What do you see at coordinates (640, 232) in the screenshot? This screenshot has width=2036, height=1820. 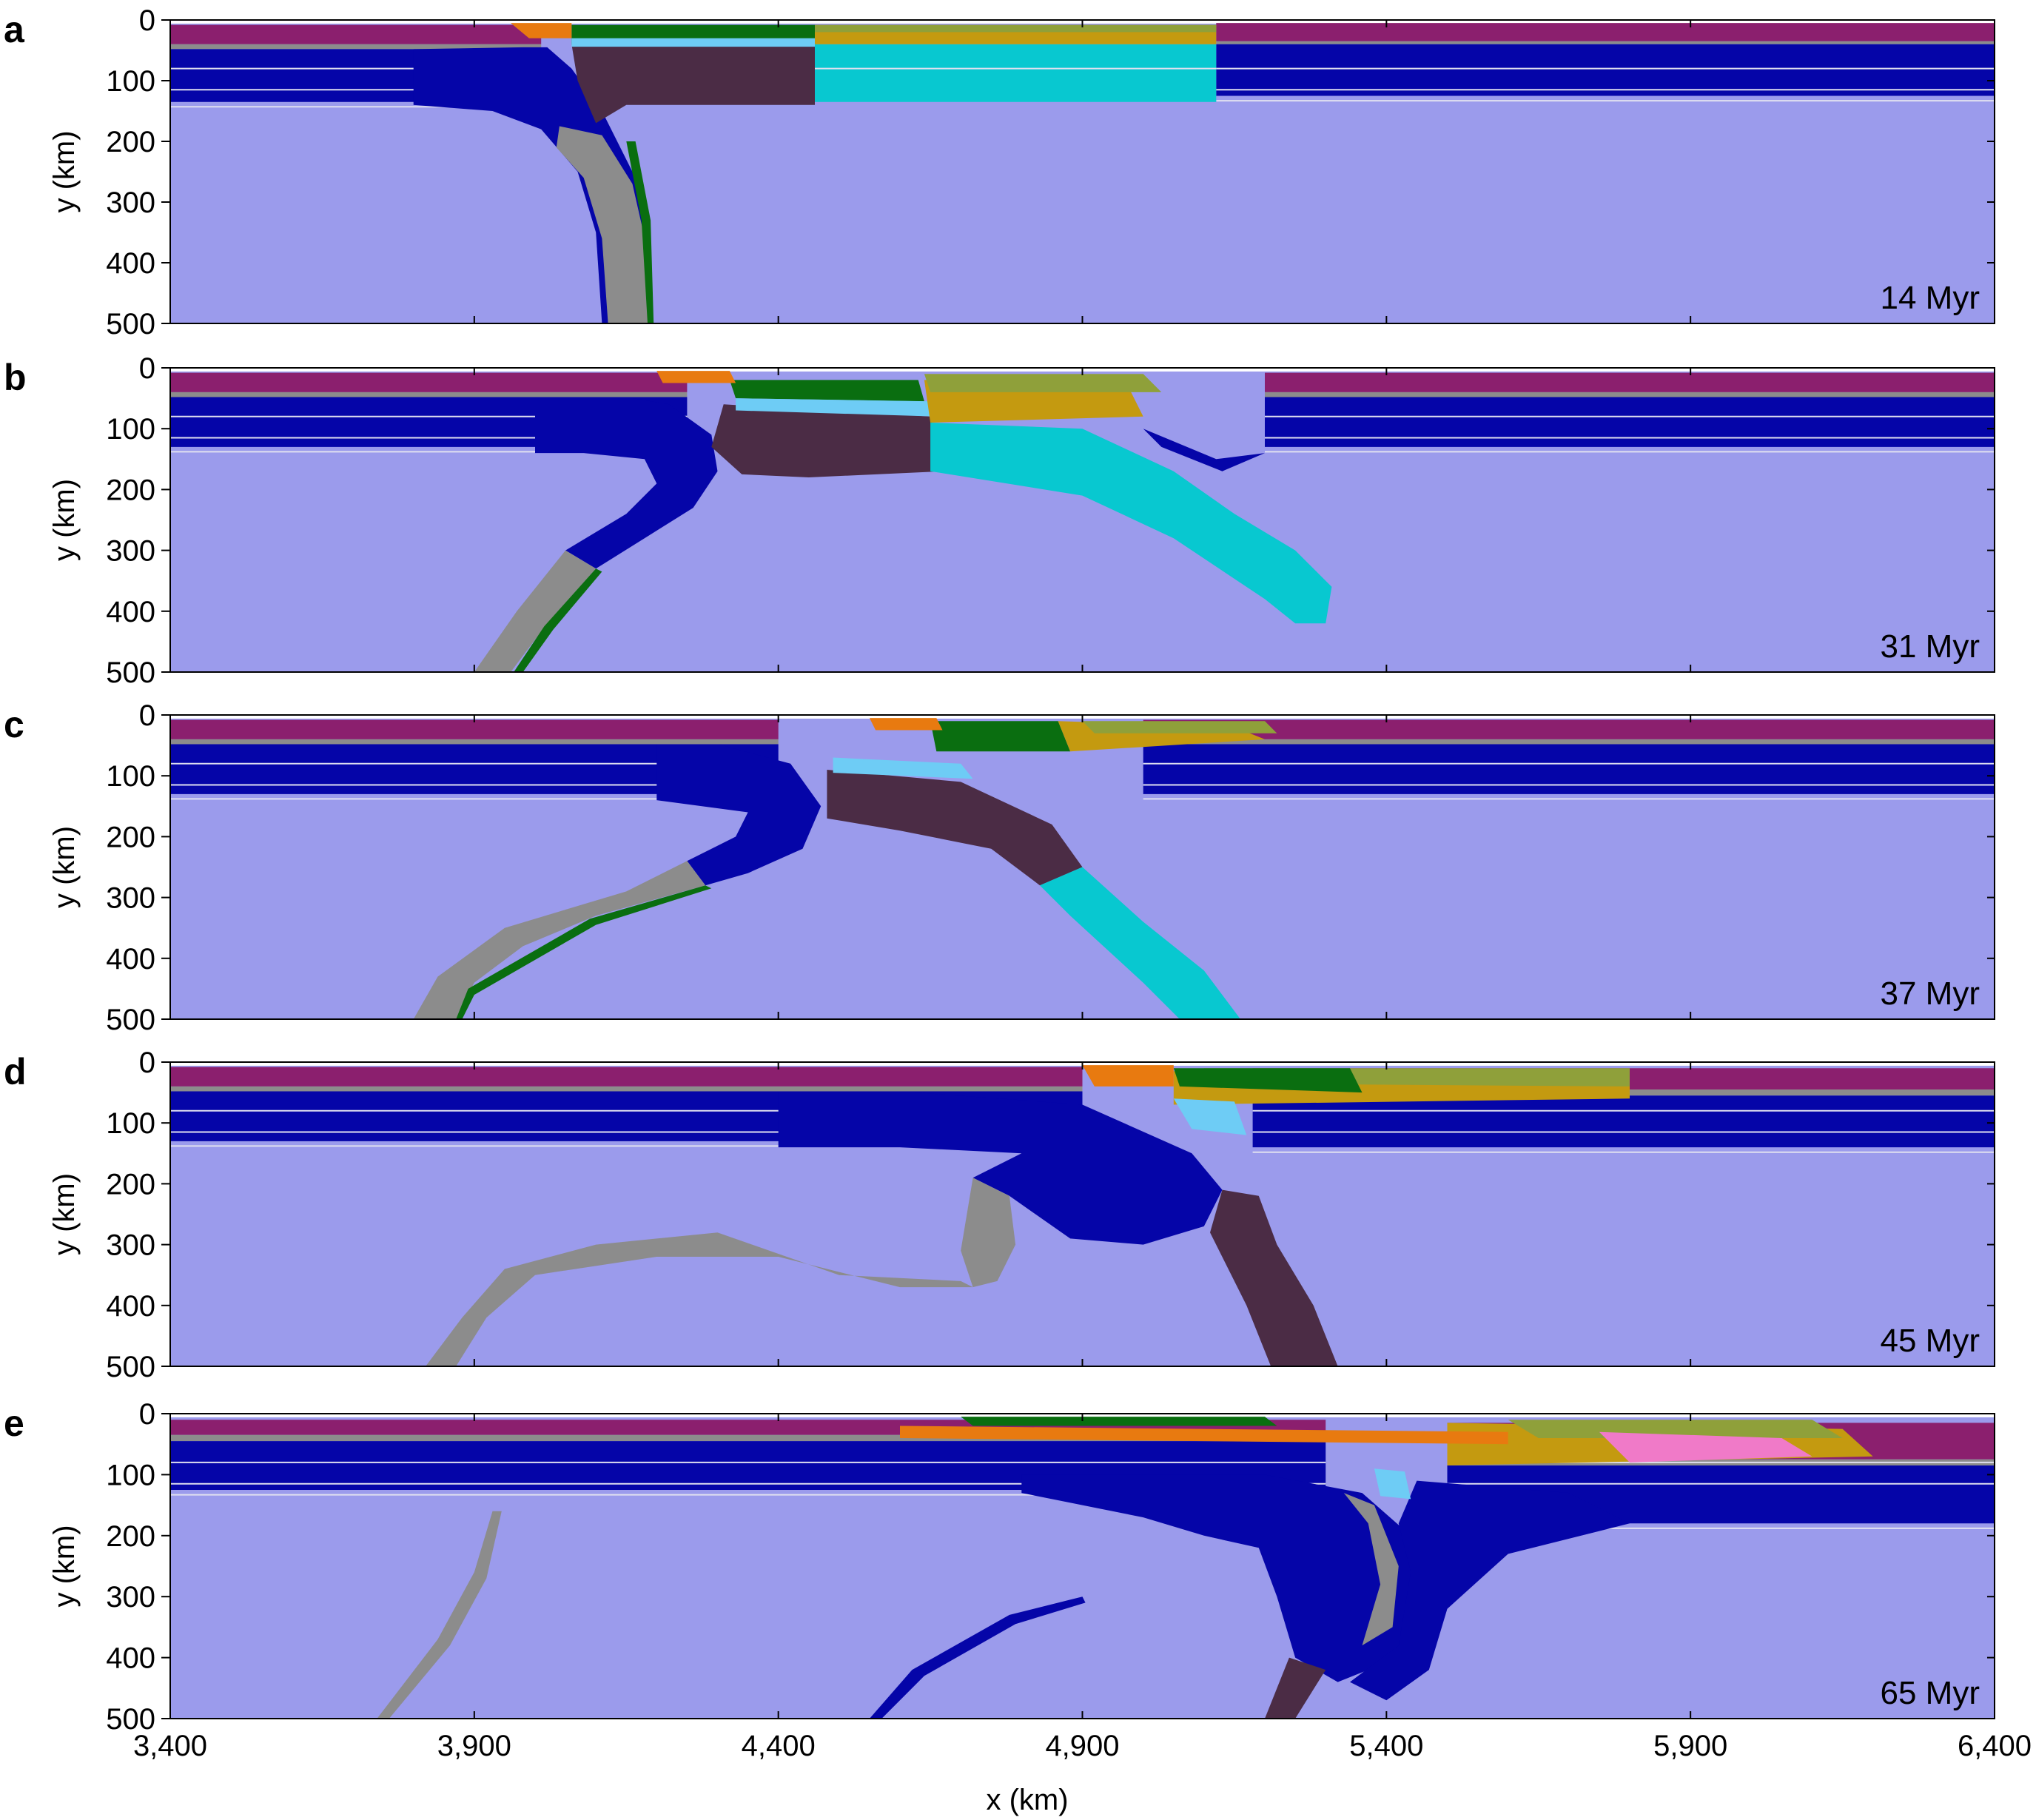 I see `slab-green-edge` at bounding box center [640, 232].